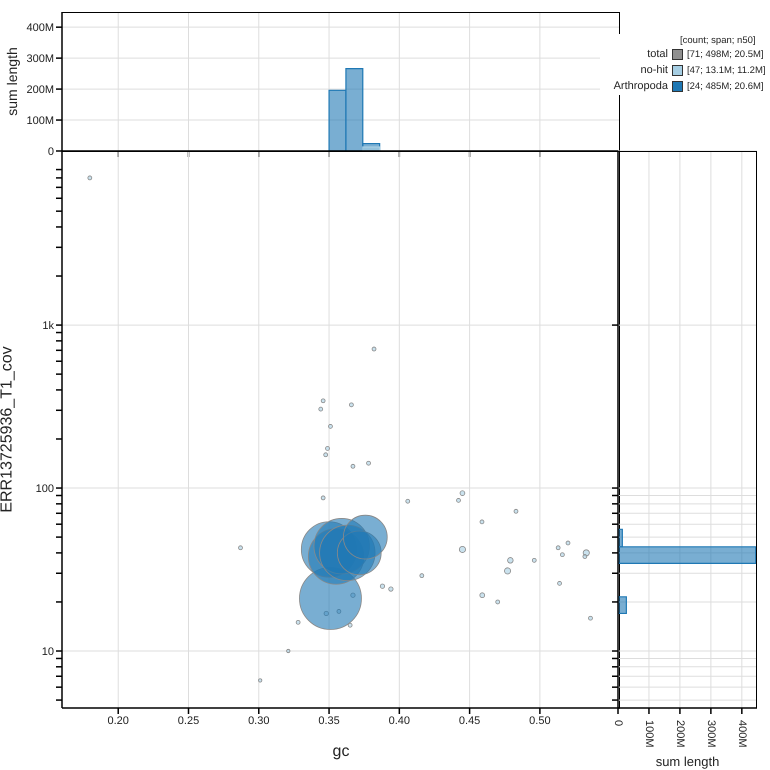 This screenshot has height=770, width=770. Describe the element at coordinates (618, 723) in the screenshot. I see `x-tick-label: 0` at that location.